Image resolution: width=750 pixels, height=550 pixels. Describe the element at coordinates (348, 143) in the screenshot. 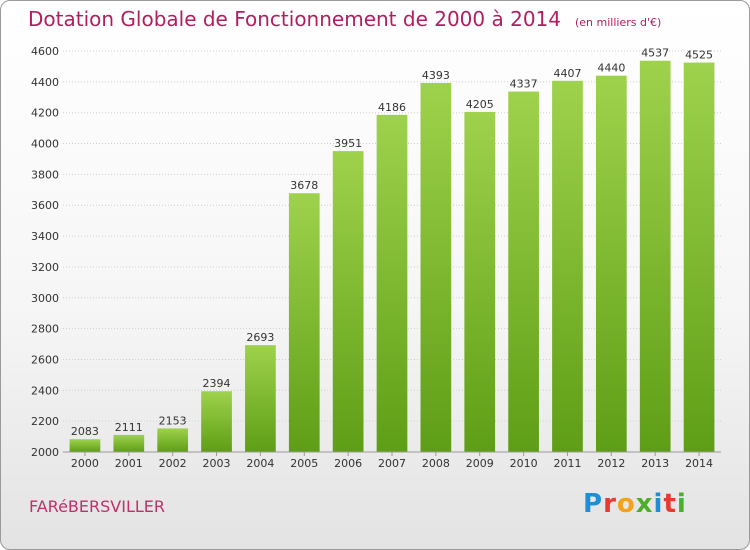

I see `value-label-2006: 3951` at that location.